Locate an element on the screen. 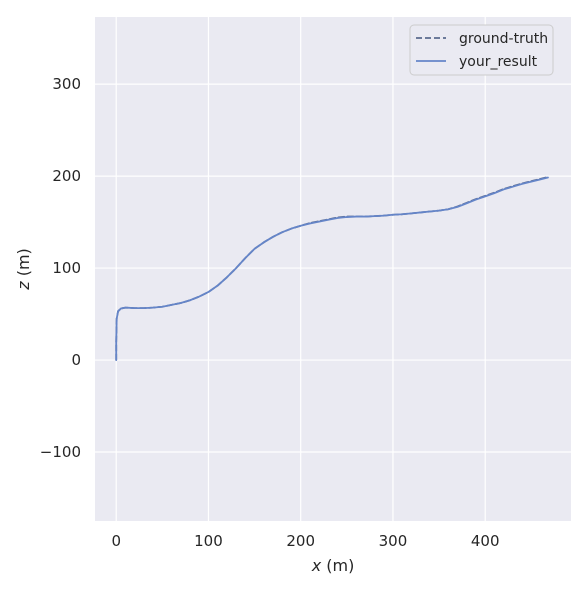 This screenshot has height=592, width=585. y-tick-label: 300 is located at coordinates (66, 84).